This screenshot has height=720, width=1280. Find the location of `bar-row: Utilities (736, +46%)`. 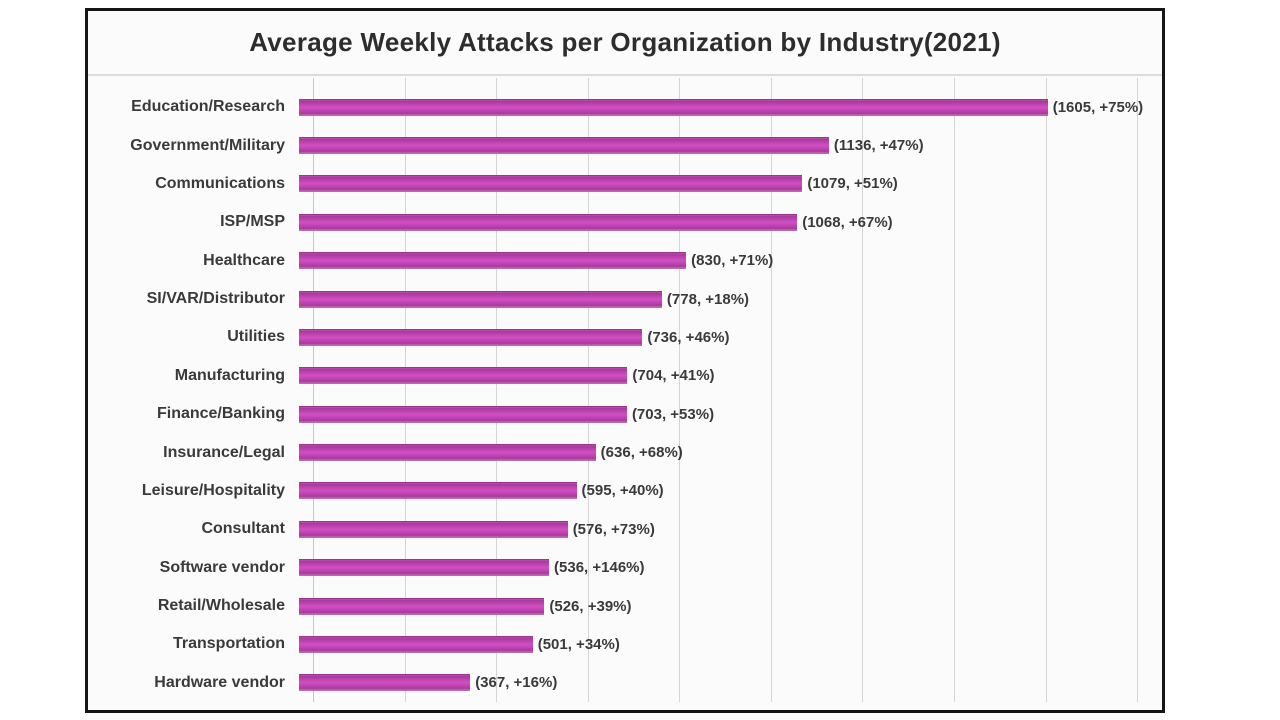

bar-row: Utilities (736, +46%) is located at coordinates (625, 337).